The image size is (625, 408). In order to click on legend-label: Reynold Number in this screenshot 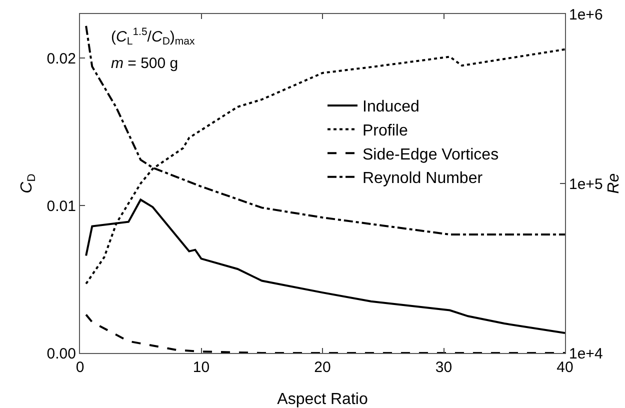, I will do `click(423, 179)`.